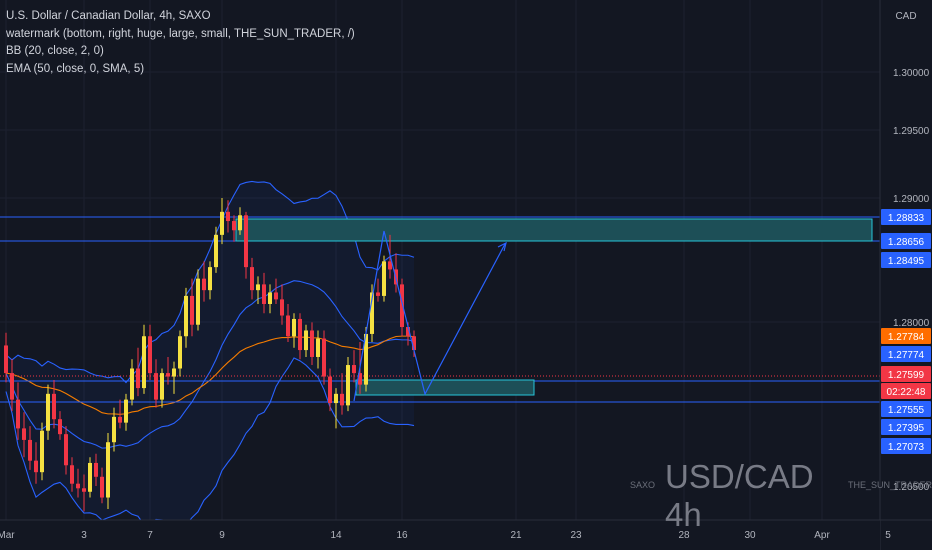  What do you see at coordinates (445, 387) in the screenshot?
I see `demand-zone-rect` at bounding box center [445, 387].